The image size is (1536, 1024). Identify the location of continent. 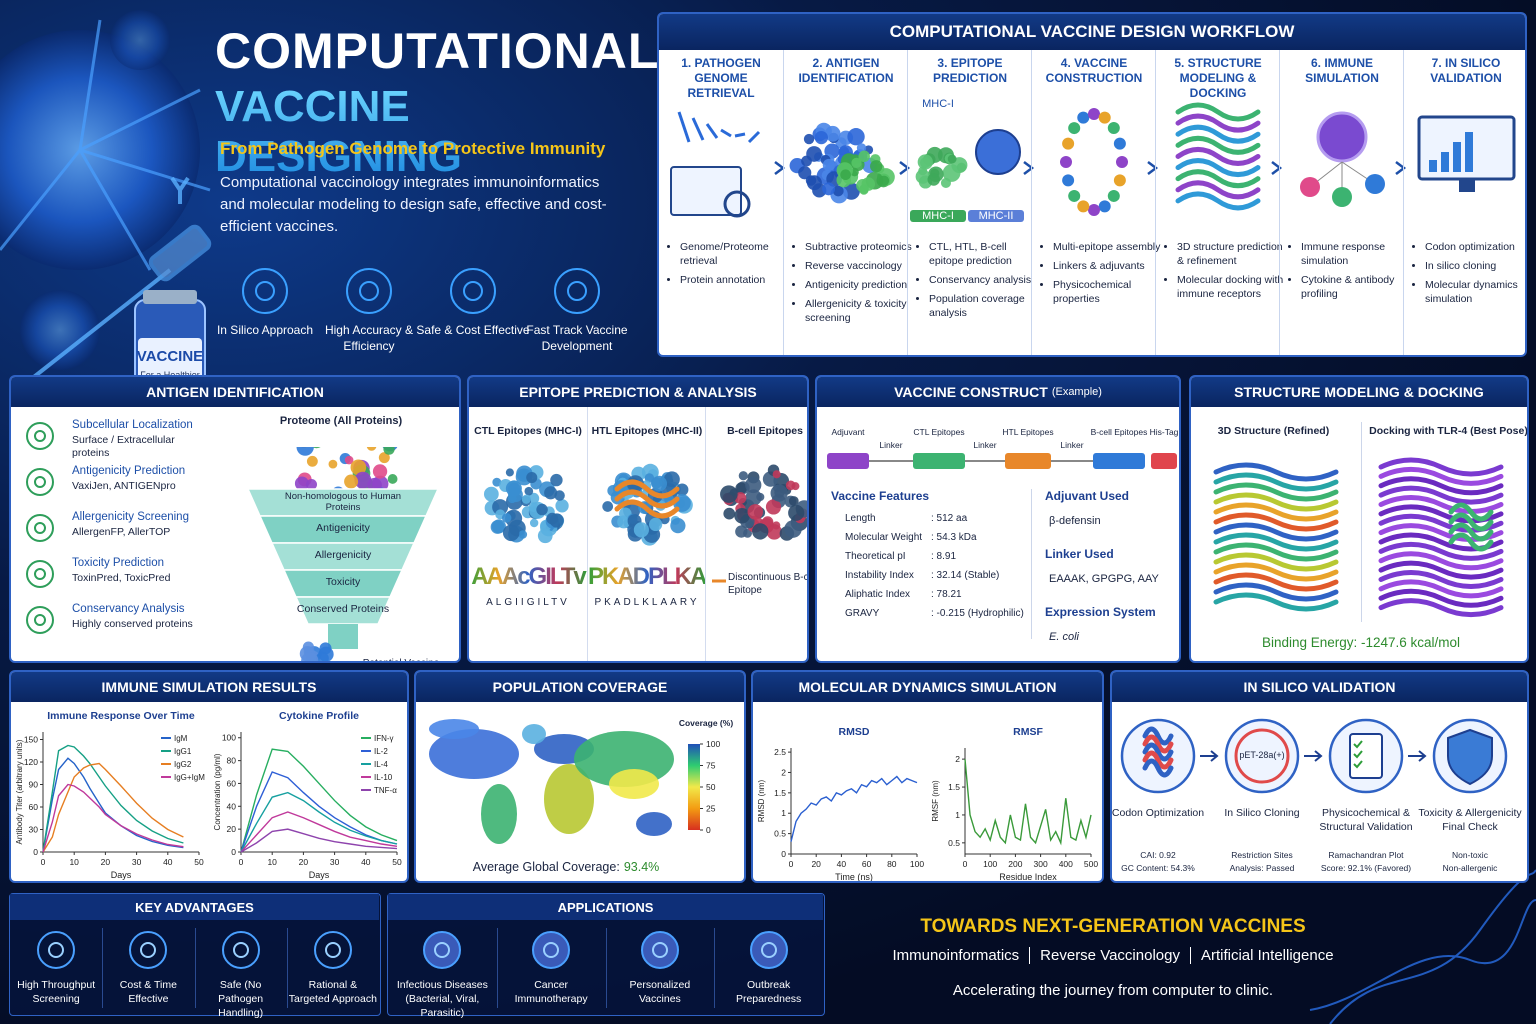
(654, 824).